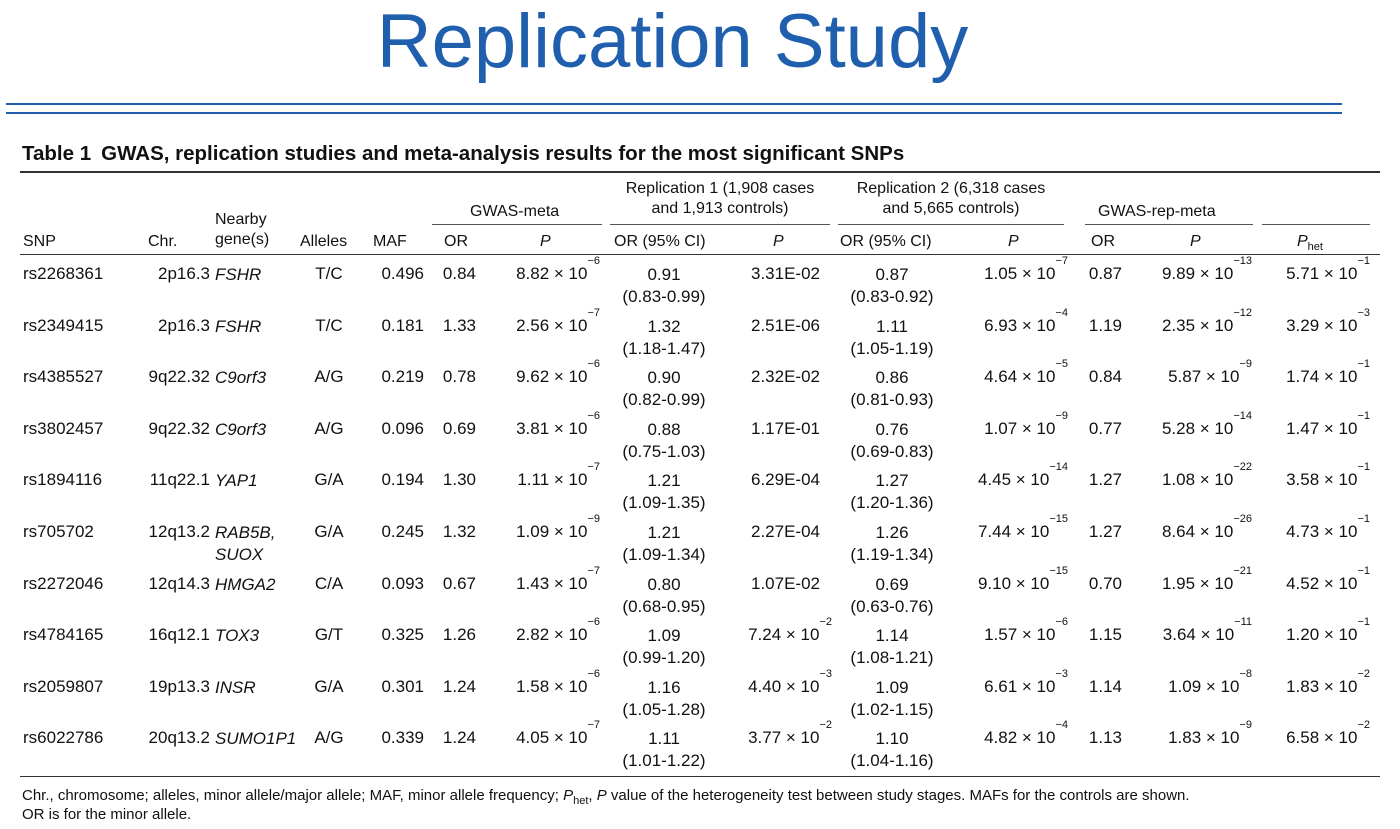 This screenshot has width=1400, height=829. I want to click on cell-rep1-or-ci: 1.09 (0.99-1.20), so click(664, 647).